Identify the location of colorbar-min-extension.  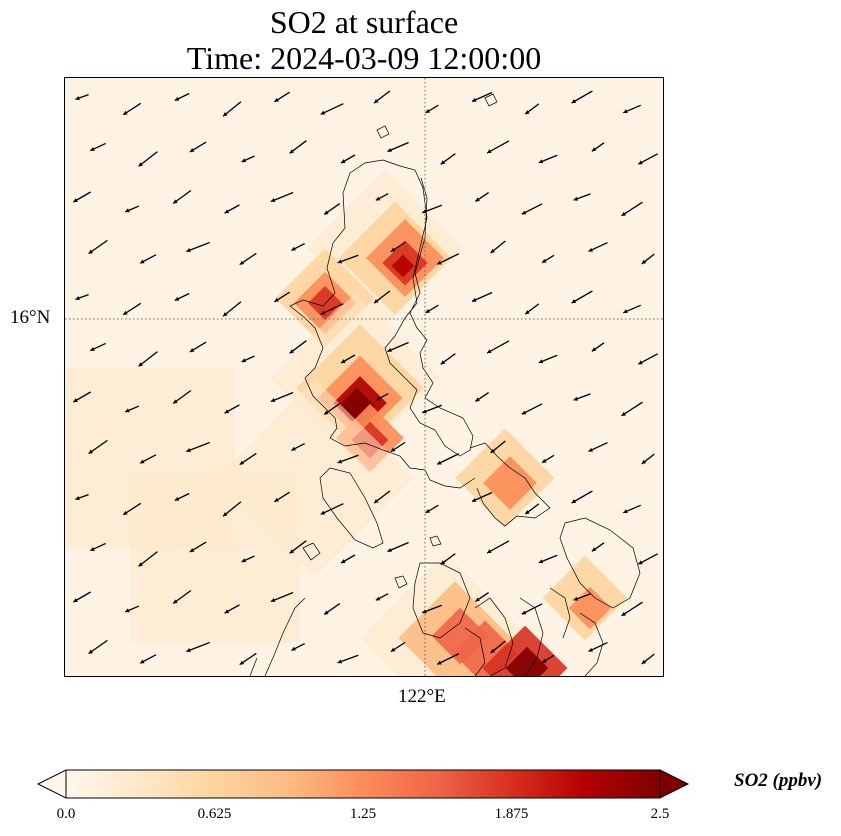
(51, 784).